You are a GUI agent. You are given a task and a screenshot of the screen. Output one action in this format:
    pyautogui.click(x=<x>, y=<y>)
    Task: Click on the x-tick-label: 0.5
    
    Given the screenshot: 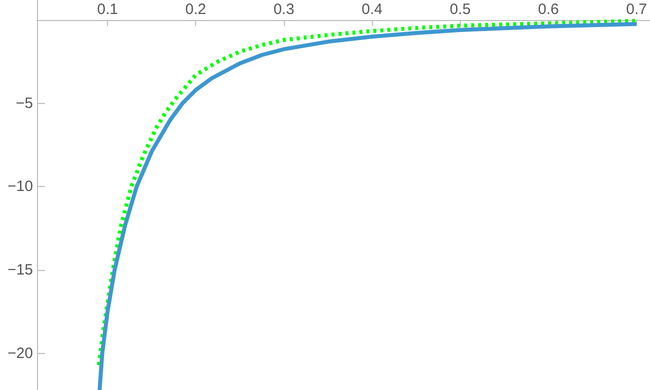 What is the action you would take?
    pyautogui.click(x=460, y=9)
    